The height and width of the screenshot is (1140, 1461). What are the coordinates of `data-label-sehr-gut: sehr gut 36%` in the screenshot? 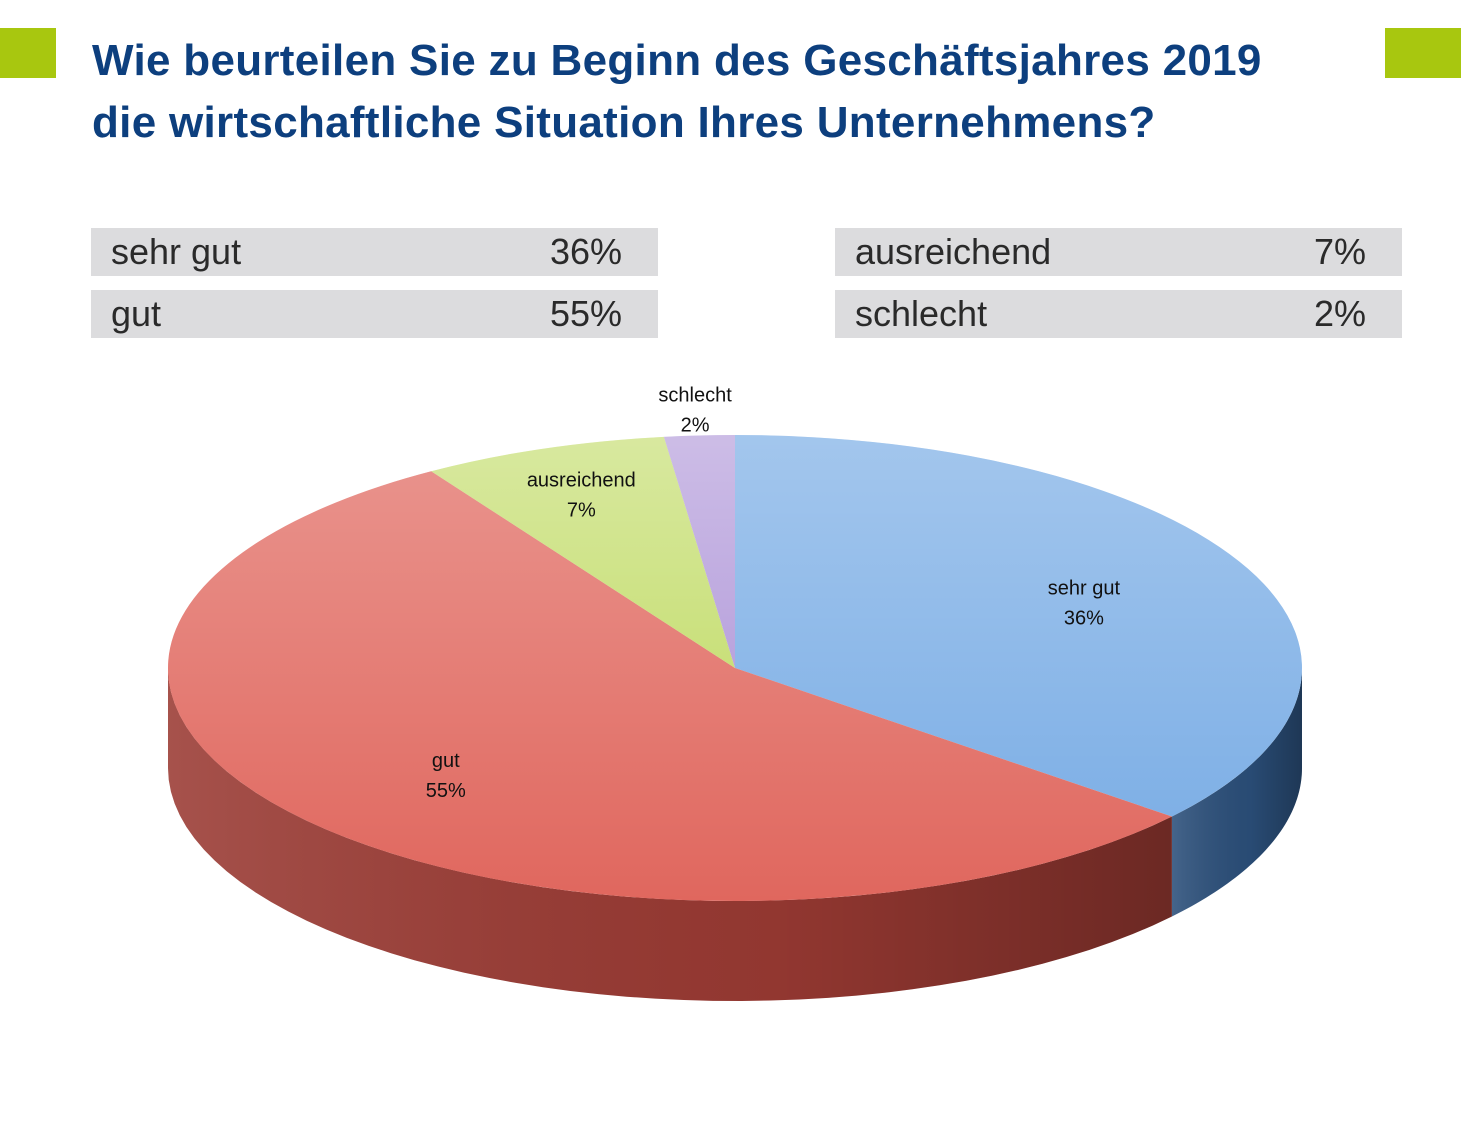 It's located at (1084, 604).